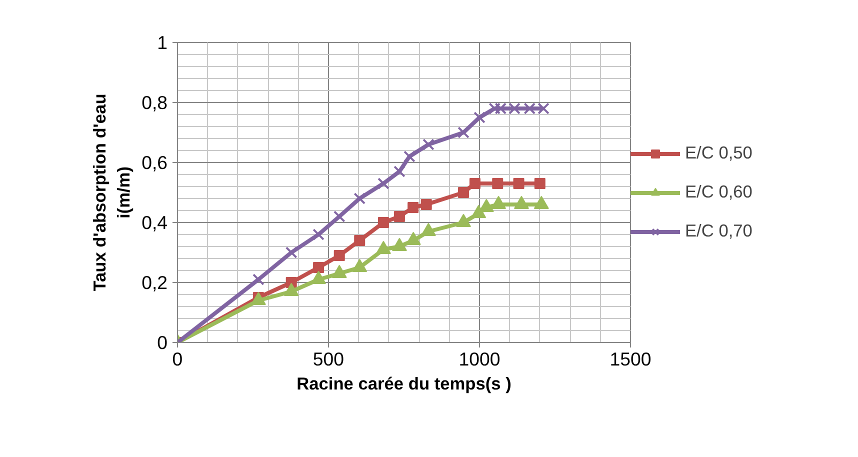  I want to click on y-tick-label: 0, so click(162, 342).